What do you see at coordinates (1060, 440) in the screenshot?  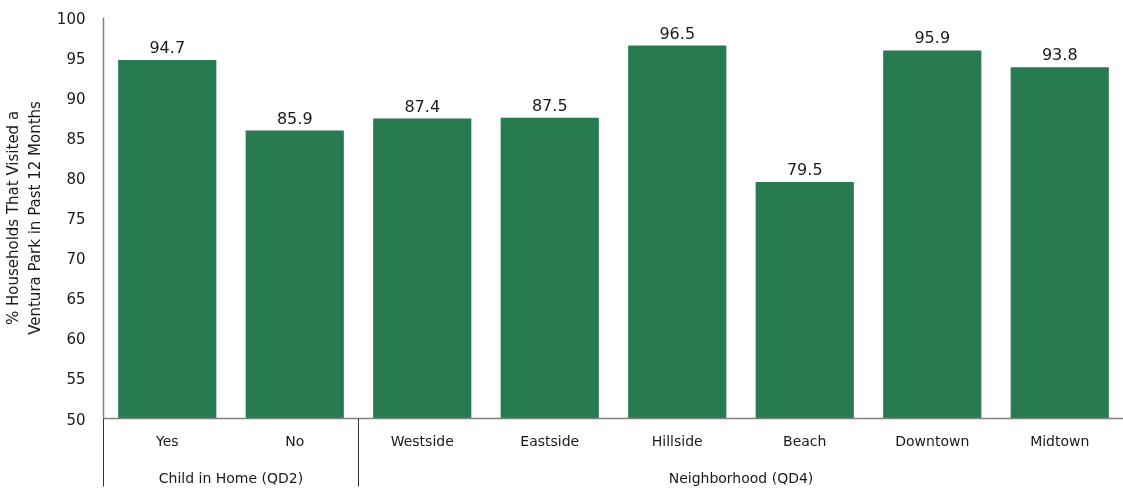 I see `x-tick-label: Midtown` at bounding box center [1060, 440].